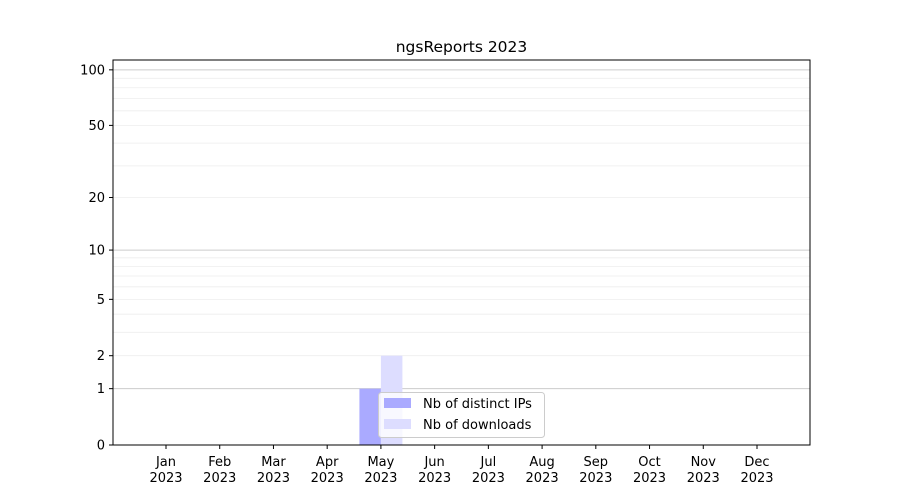 The width and height of the screenshot is (900, 504). I want to click on x-tick-label-month: Apr, so click(327, 462).